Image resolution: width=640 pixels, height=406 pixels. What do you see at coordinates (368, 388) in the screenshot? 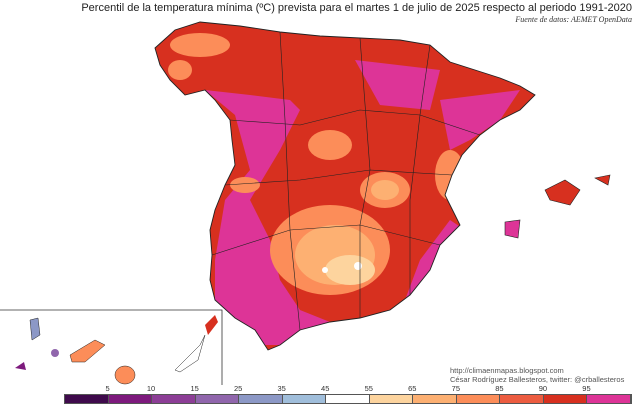
I see `legend-tick-label: 55` at bounding box center [368, 388].